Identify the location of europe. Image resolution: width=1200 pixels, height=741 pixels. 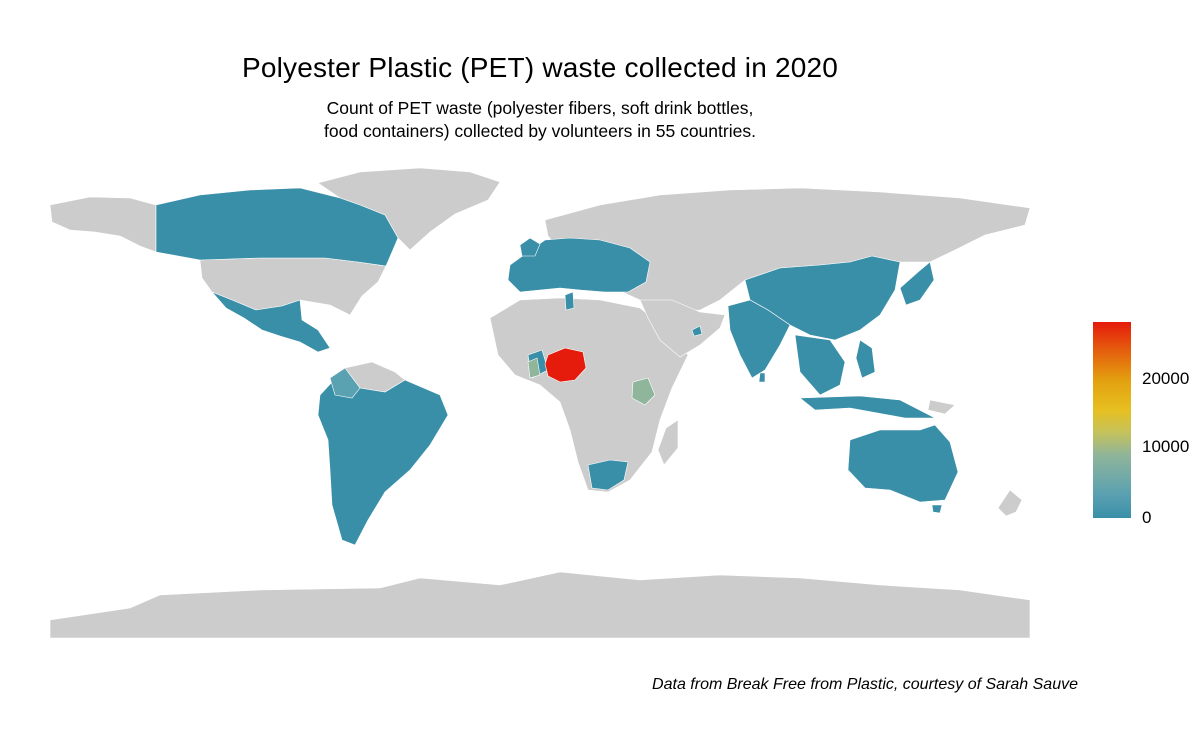
(579, 265).